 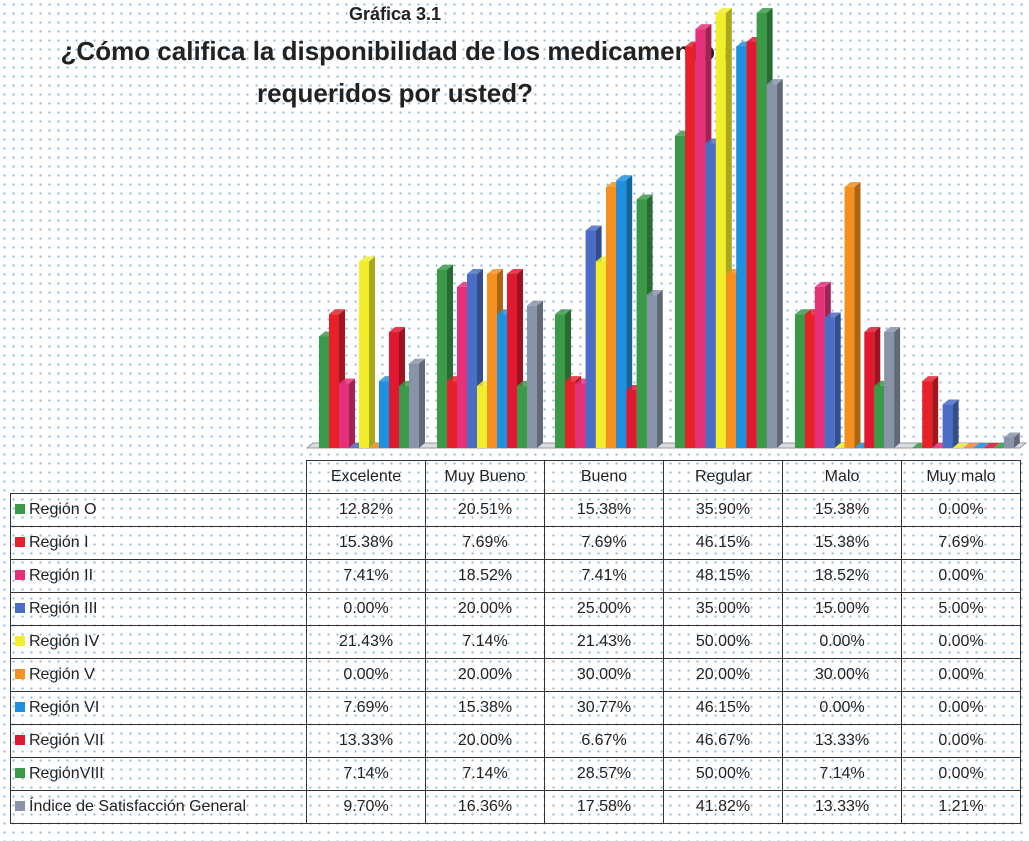 I want to click on value-label: 16.36%, so click(x=485, y=807).